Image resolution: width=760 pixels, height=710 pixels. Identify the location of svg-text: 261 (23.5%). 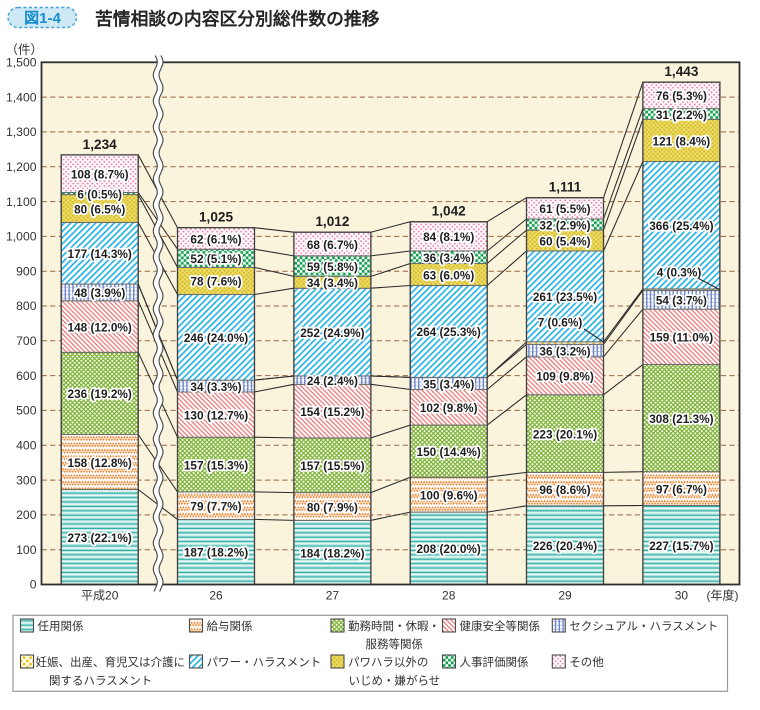
(565, 297).